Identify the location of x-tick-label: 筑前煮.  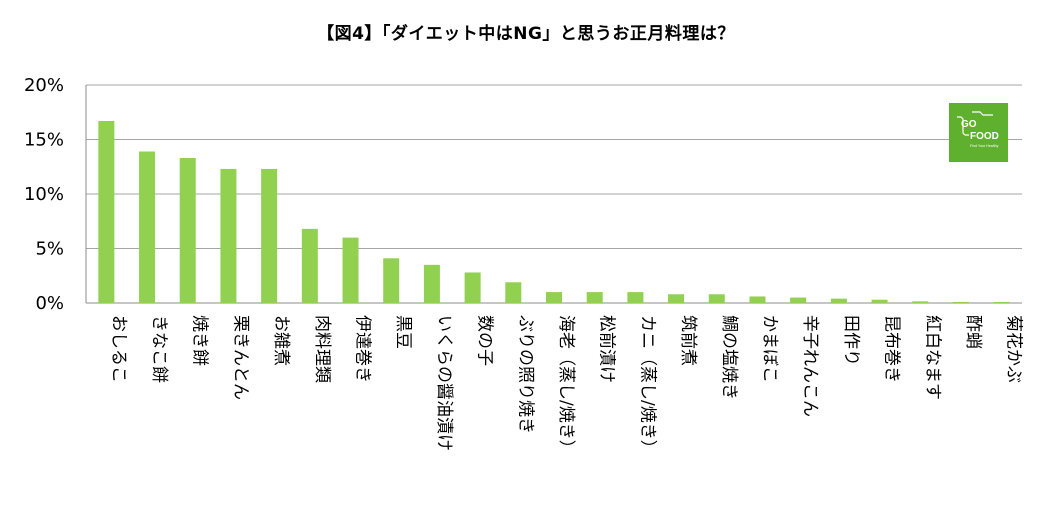
(688, 340).